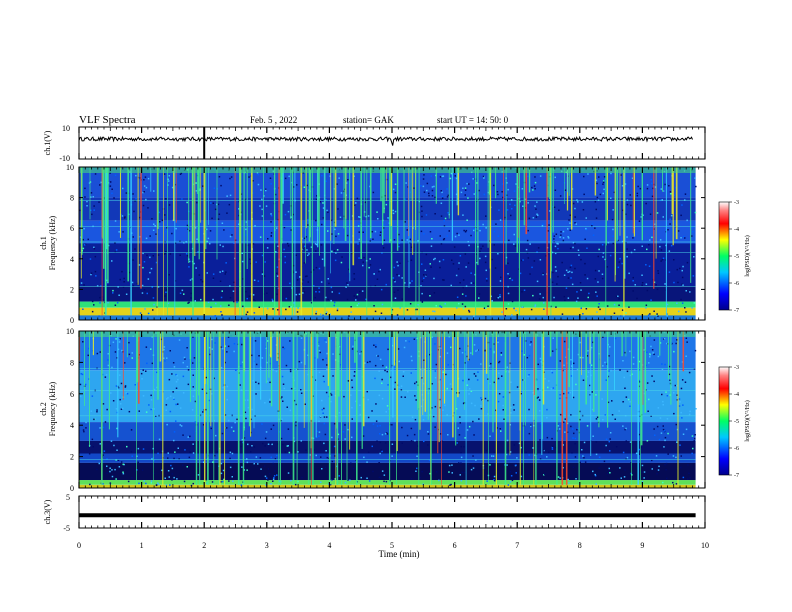  I want to click on spectrogram-ch1-colorbar-tick-label: -3, so click(736, 203).